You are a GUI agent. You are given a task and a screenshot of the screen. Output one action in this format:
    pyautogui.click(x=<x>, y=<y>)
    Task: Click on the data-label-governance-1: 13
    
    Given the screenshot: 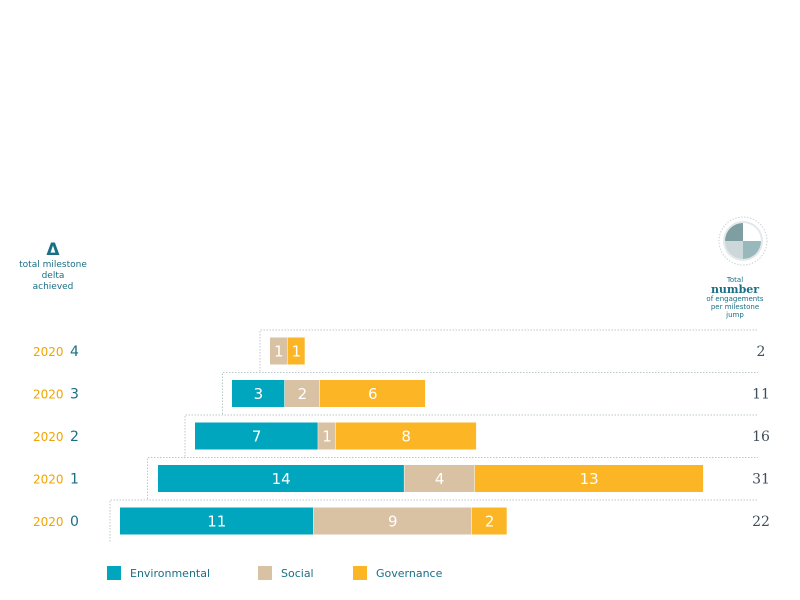 What is the action you would take?
    pyautogui.click(x=589, y=479)
    